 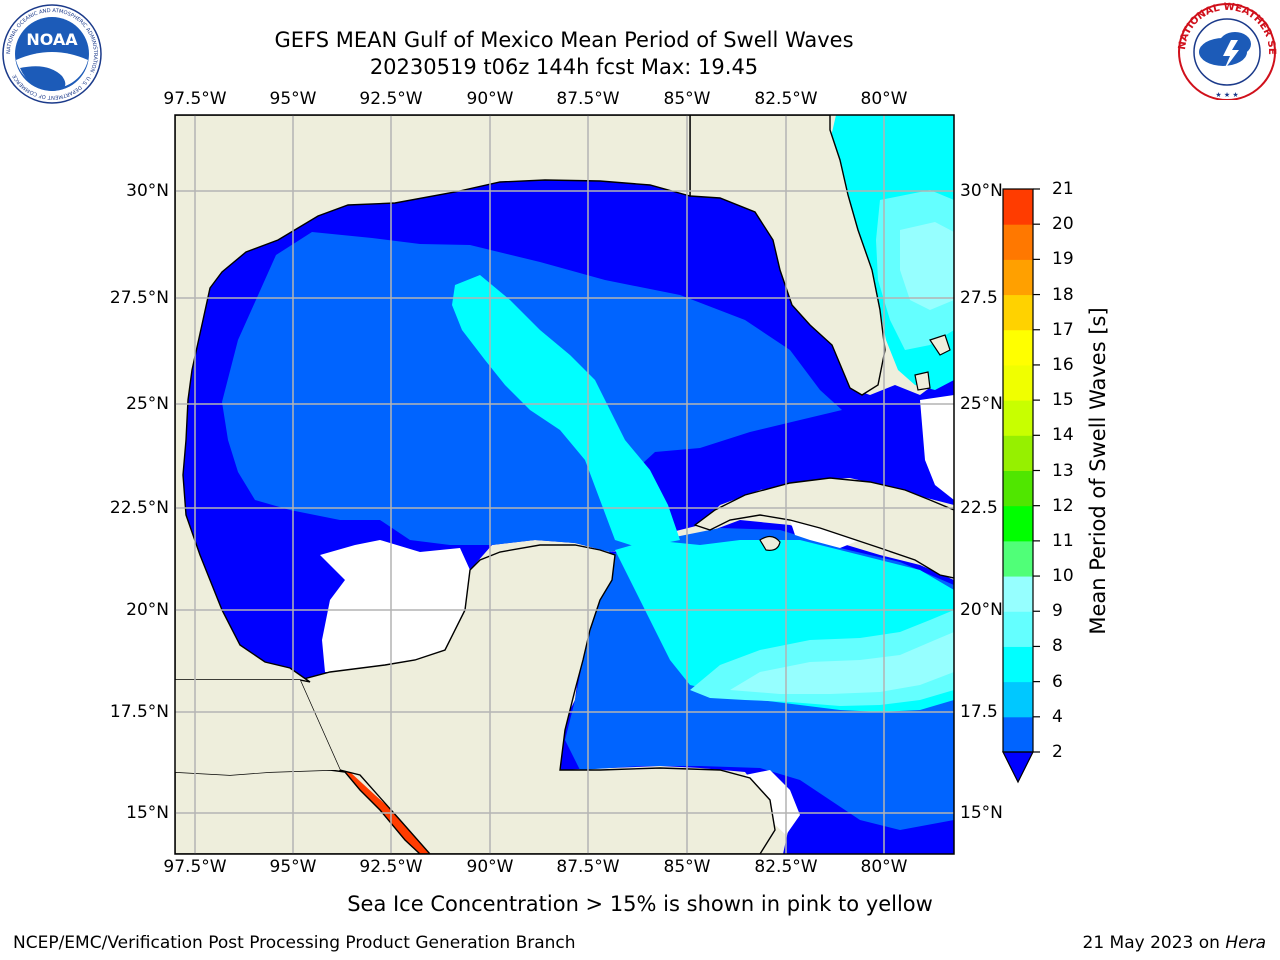 What do you see at coordinates (979, 508) in the screenshot?
I see `lat-label-right: 22.5` at bounding box center [979, 508].